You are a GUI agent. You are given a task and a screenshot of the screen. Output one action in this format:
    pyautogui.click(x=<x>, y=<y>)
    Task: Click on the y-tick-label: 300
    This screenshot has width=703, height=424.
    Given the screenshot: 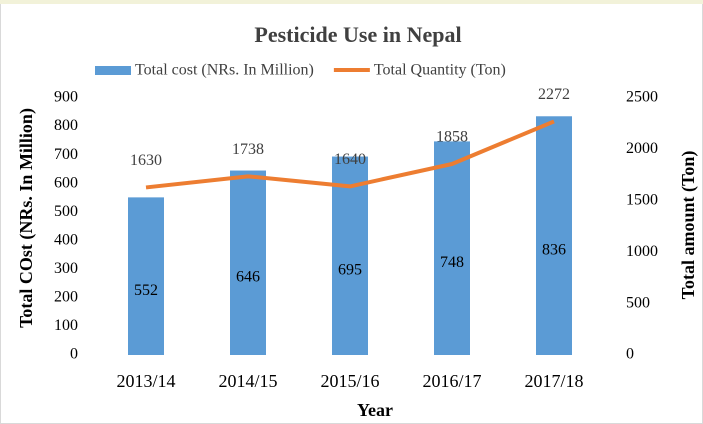 What is the action you would take?
    pyautogui.click(x=66, y=268)
    